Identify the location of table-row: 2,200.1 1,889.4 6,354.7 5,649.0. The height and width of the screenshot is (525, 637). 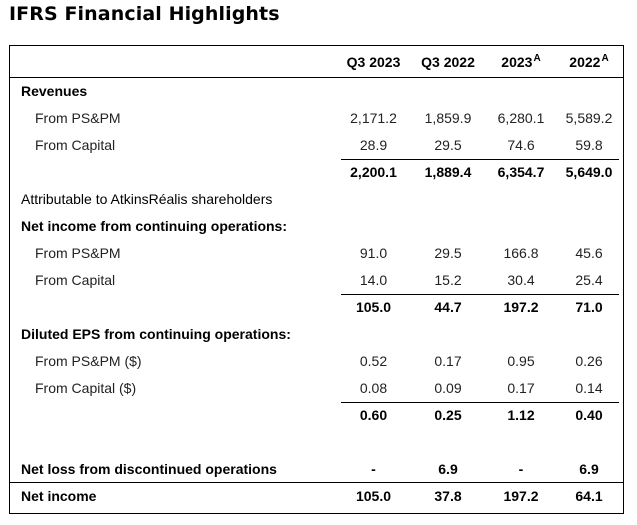
(316, 172).